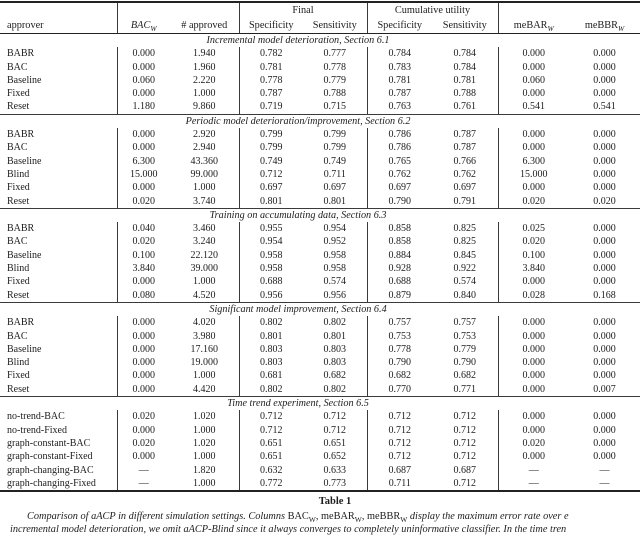  I want to click on value-cell: 0.632, so click(270, 470).